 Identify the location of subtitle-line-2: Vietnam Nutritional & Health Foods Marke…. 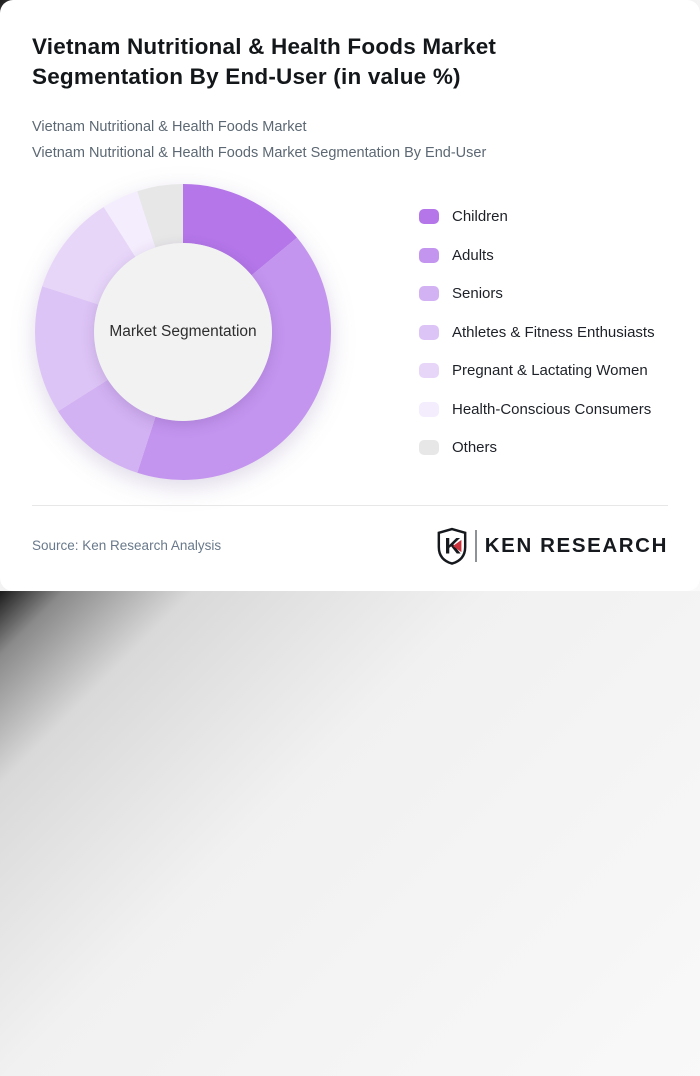
(342, 153).